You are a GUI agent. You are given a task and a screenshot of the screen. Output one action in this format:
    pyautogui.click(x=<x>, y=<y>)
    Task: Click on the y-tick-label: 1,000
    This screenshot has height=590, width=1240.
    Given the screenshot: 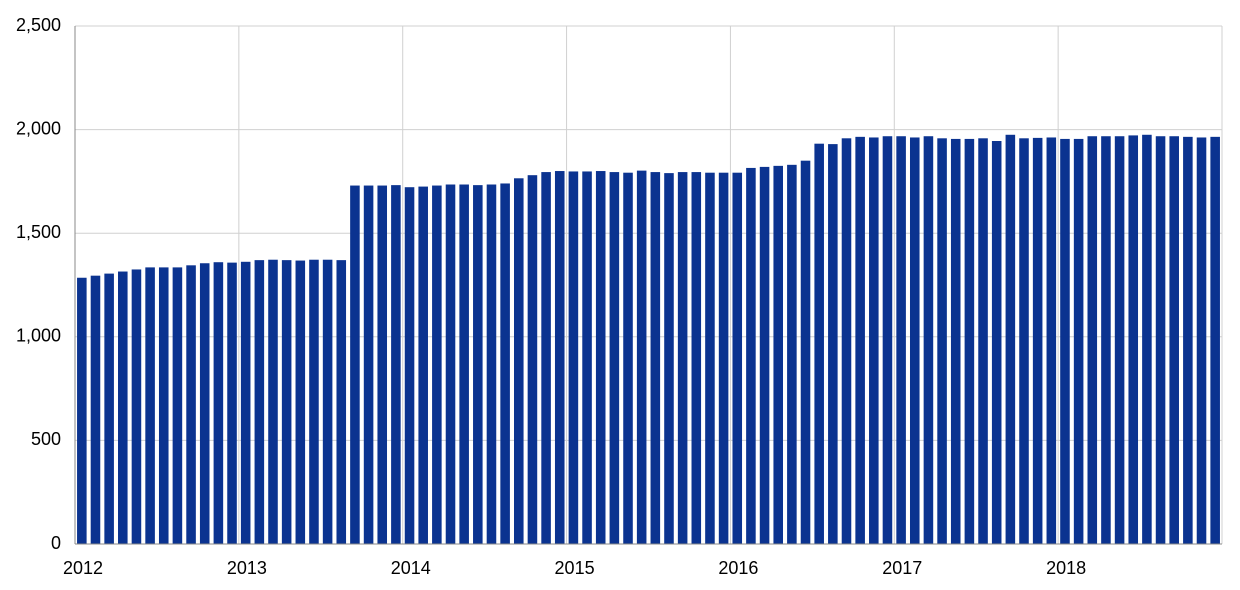 What is the action you would take?
    pyautogui.click(x=38, y=336)
    